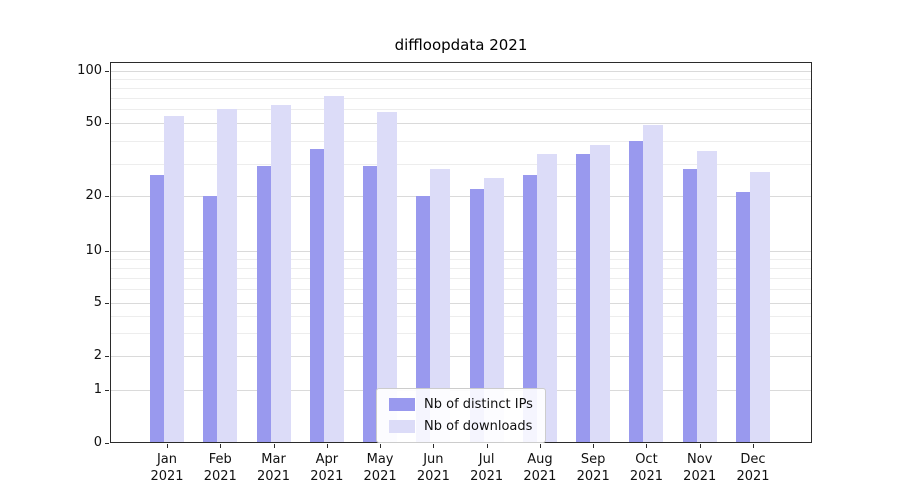 The height and width of the screenshot is (500, 900). Describe the element at coordinates (273, 468) in the screenshot. I see `x-tick-label: Mar 2021` at that location.